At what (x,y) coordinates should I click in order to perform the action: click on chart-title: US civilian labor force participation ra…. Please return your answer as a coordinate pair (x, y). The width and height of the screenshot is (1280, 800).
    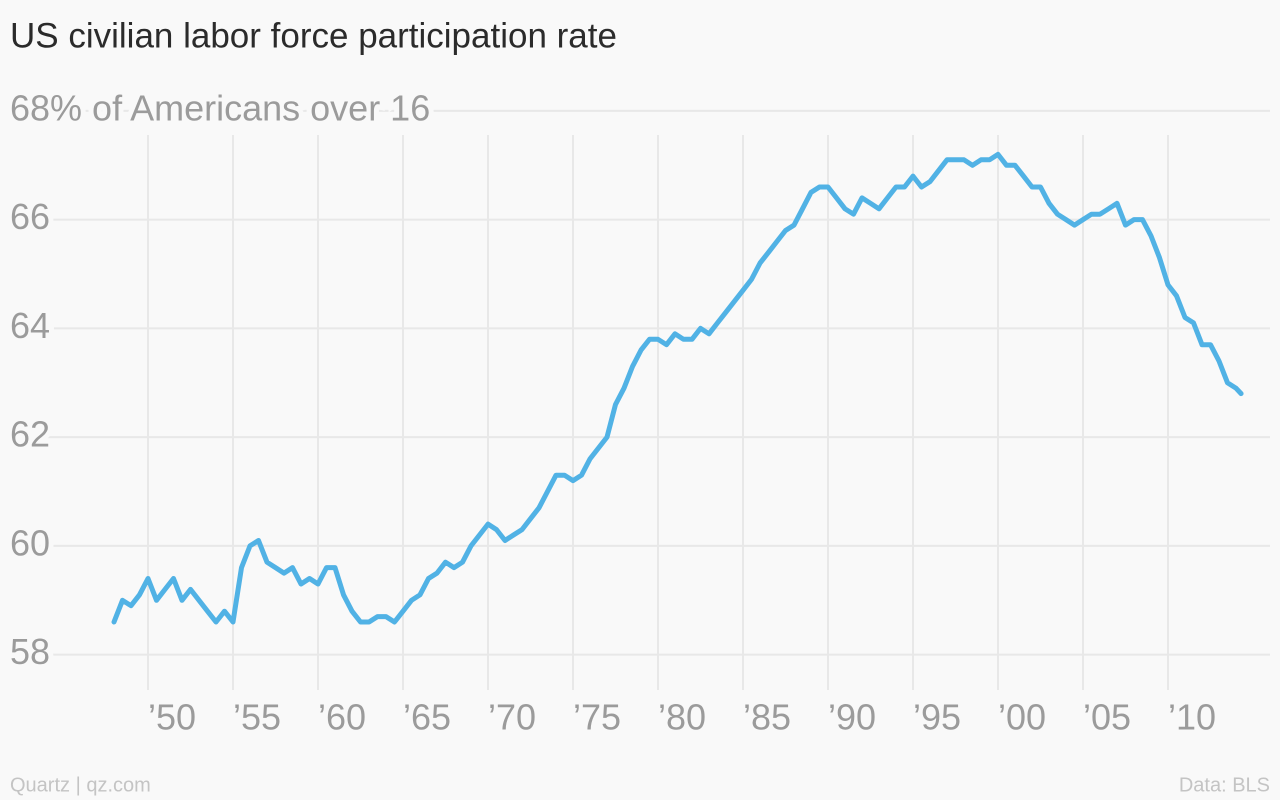
    Looking at the image, I should click on (313, 35).